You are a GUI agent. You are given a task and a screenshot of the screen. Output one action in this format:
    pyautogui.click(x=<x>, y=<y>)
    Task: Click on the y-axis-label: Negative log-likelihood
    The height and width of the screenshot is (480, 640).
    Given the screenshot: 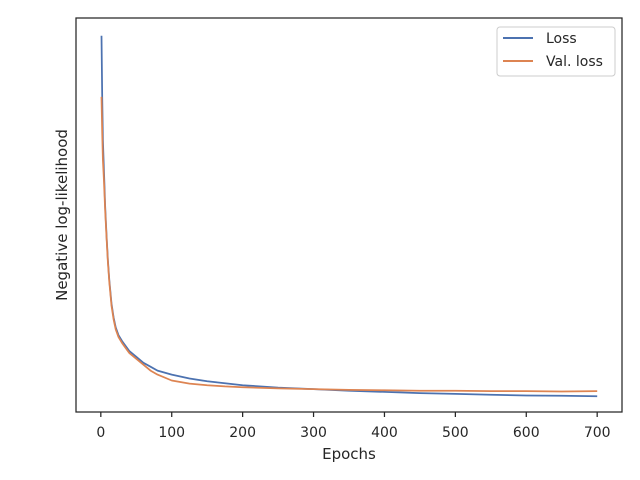 What is the action you would take?
    pyautogui.click(x=62, y=215)
    